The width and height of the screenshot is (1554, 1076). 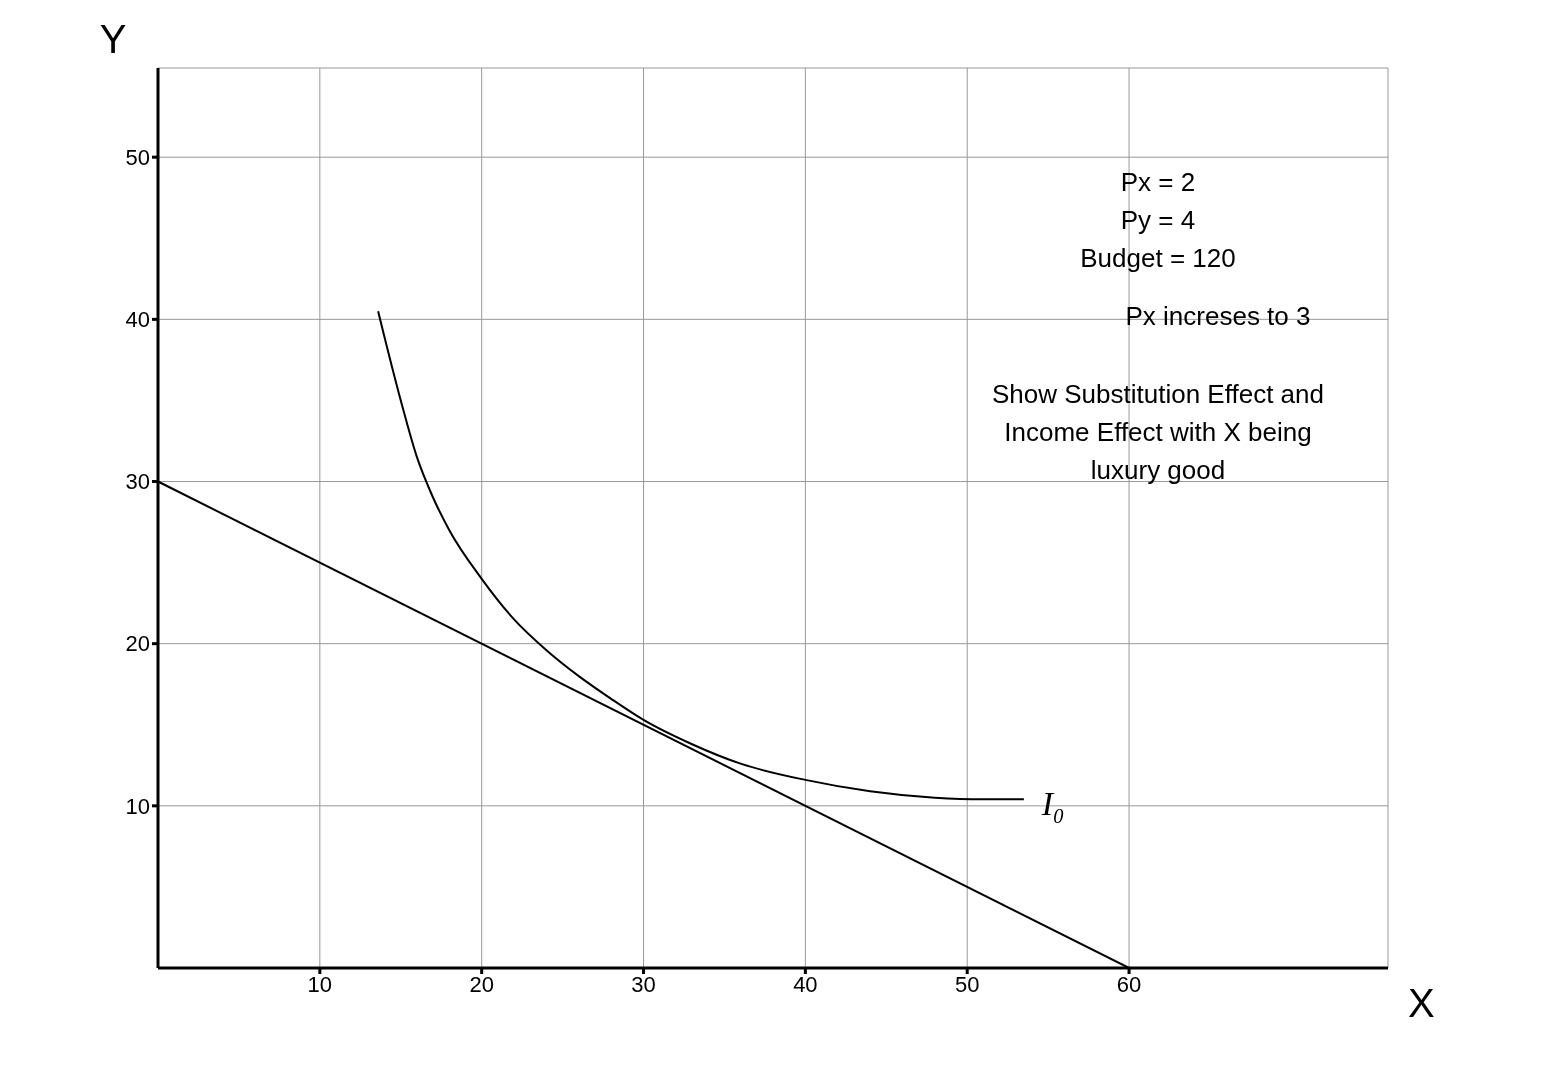 I want to click on annotation: Px = 2, so click(x=1158, y=182).